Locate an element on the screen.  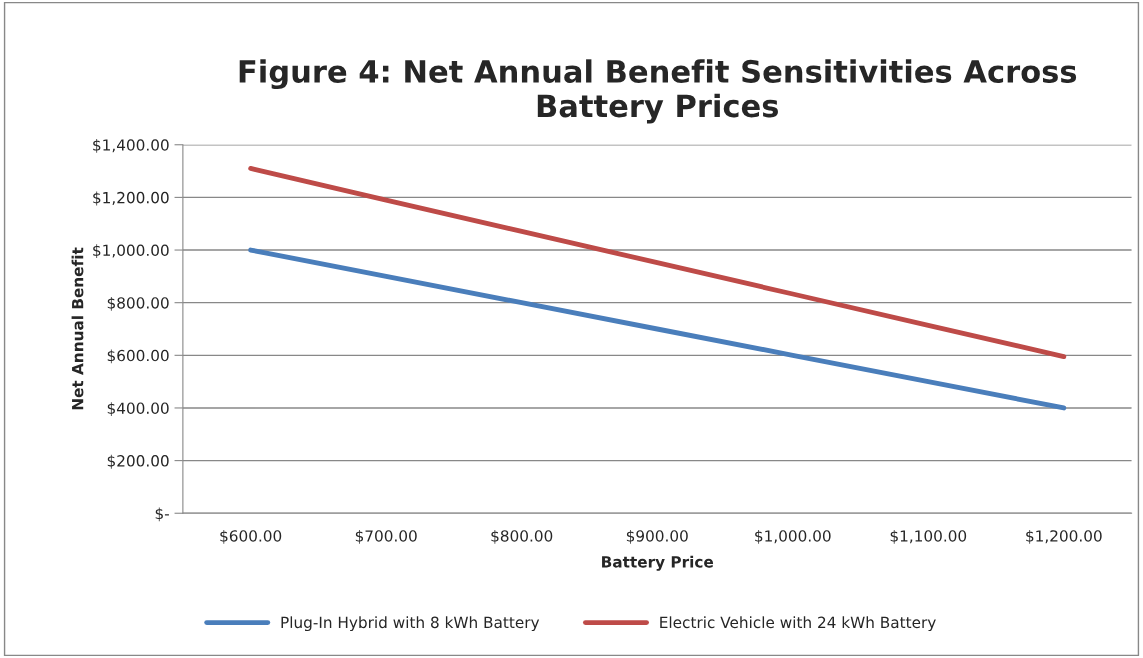
x-tick-label: $1,100.00 is located at coordinates (928, 536).